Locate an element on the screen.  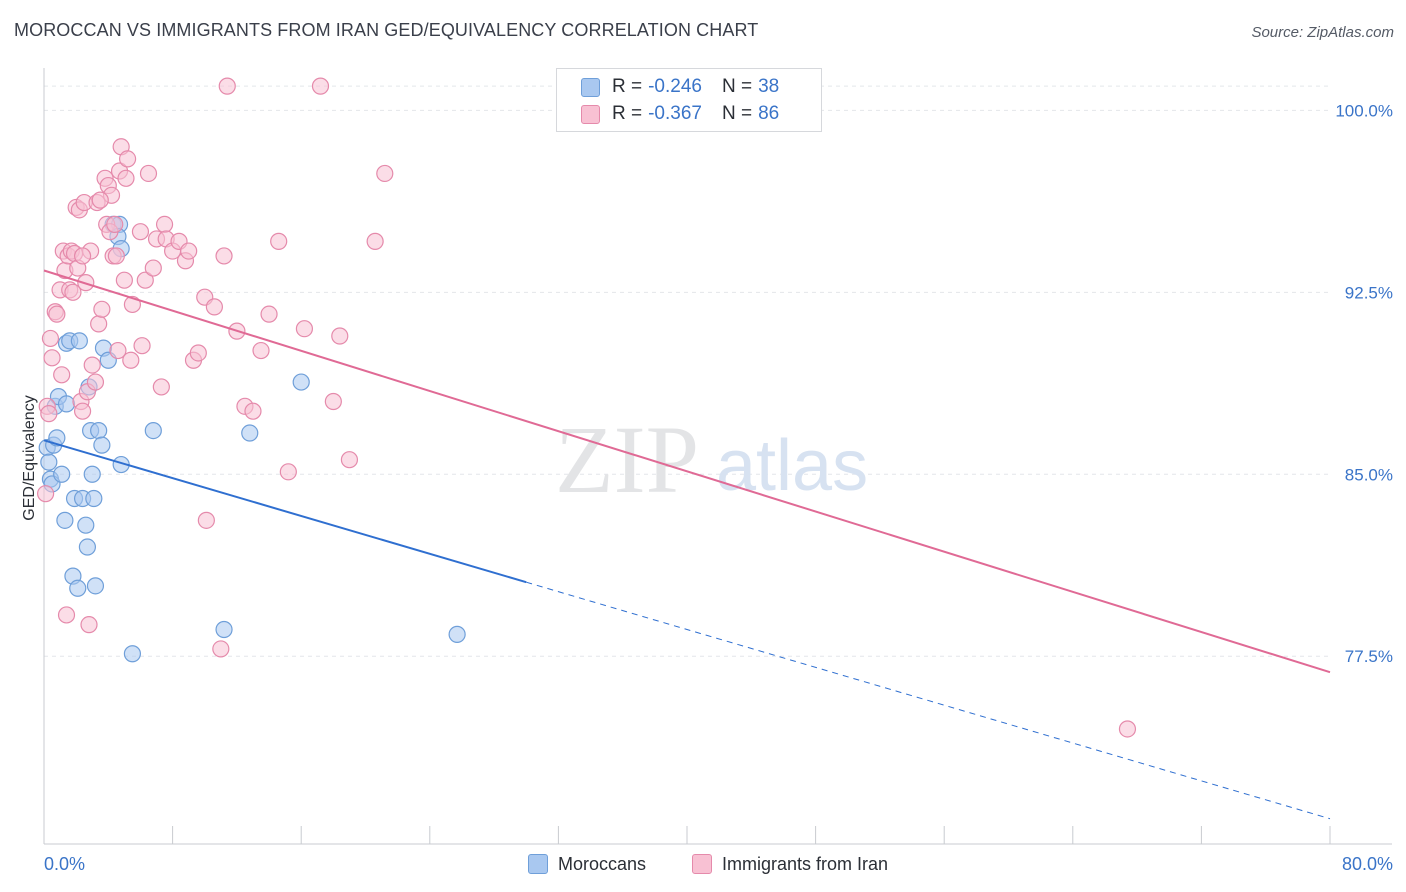
bottom-legend-label-moroccans: Moroccans is located at coordinates (602, 863).